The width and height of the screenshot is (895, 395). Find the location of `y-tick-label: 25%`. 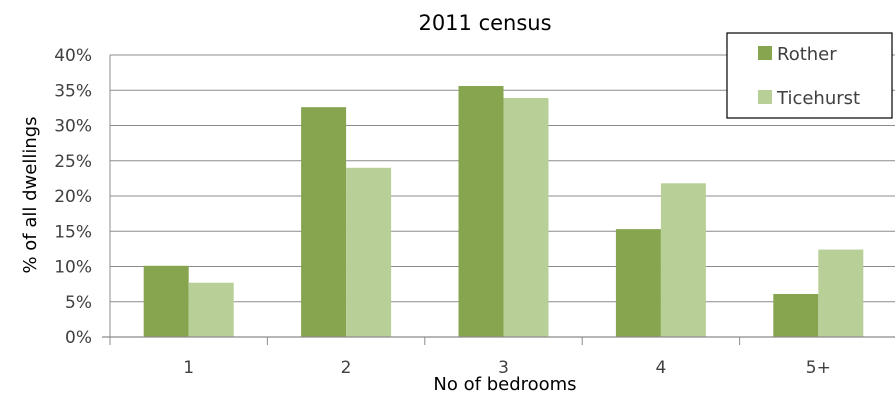

y-tick-label: 25% is located at coordinates (73, 162).